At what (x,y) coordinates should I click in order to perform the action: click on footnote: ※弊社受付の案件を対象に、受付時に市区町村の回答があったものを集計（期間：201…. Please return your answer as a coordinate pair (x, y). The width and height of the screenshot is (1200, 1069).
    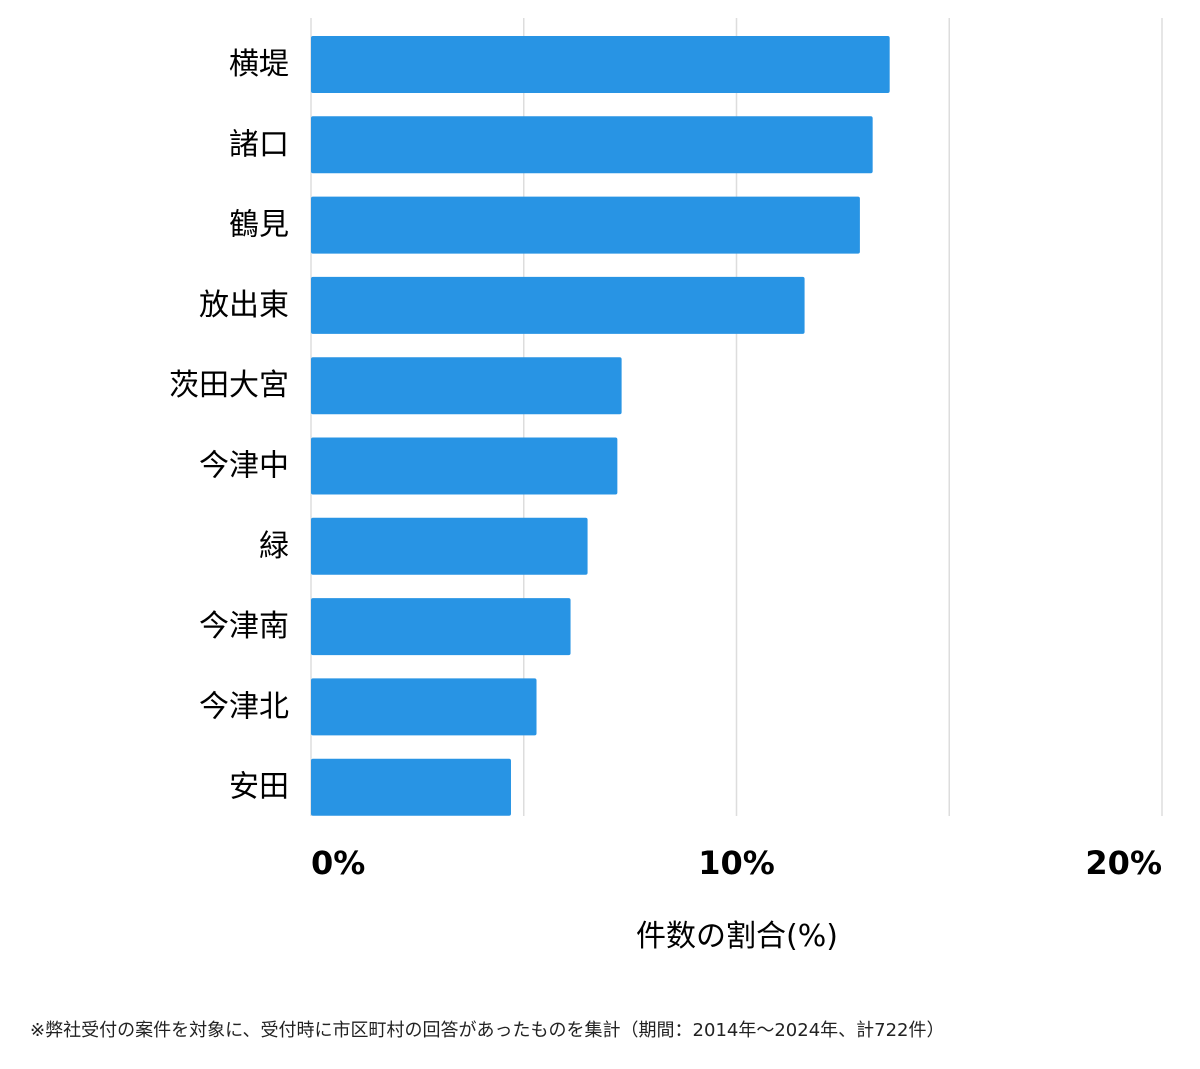
    Looking at the image, I should click on (487, 1030).